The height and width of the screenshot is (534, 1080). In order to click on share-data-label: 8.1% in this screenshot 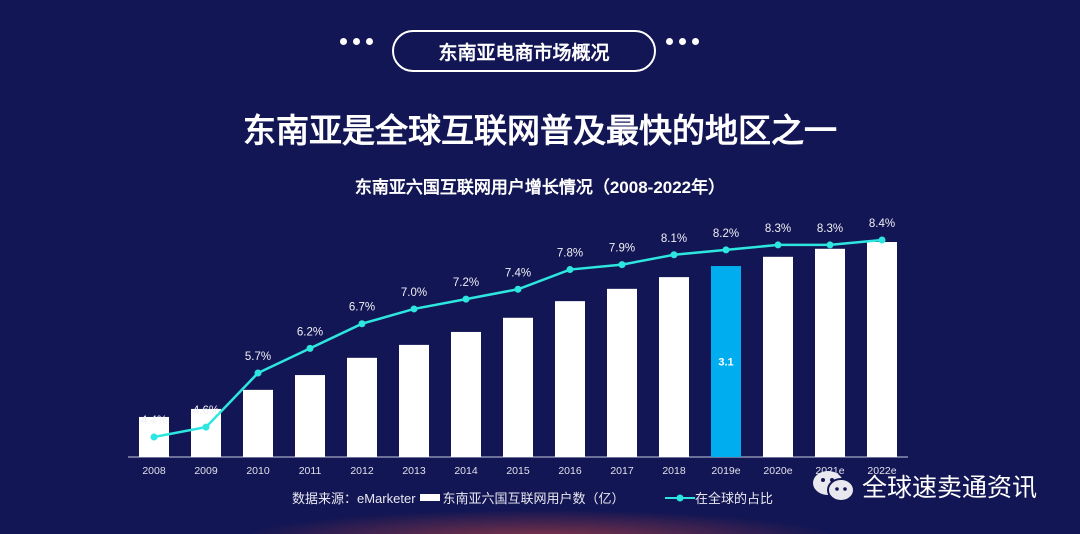, I will do `click(674, 239)`.